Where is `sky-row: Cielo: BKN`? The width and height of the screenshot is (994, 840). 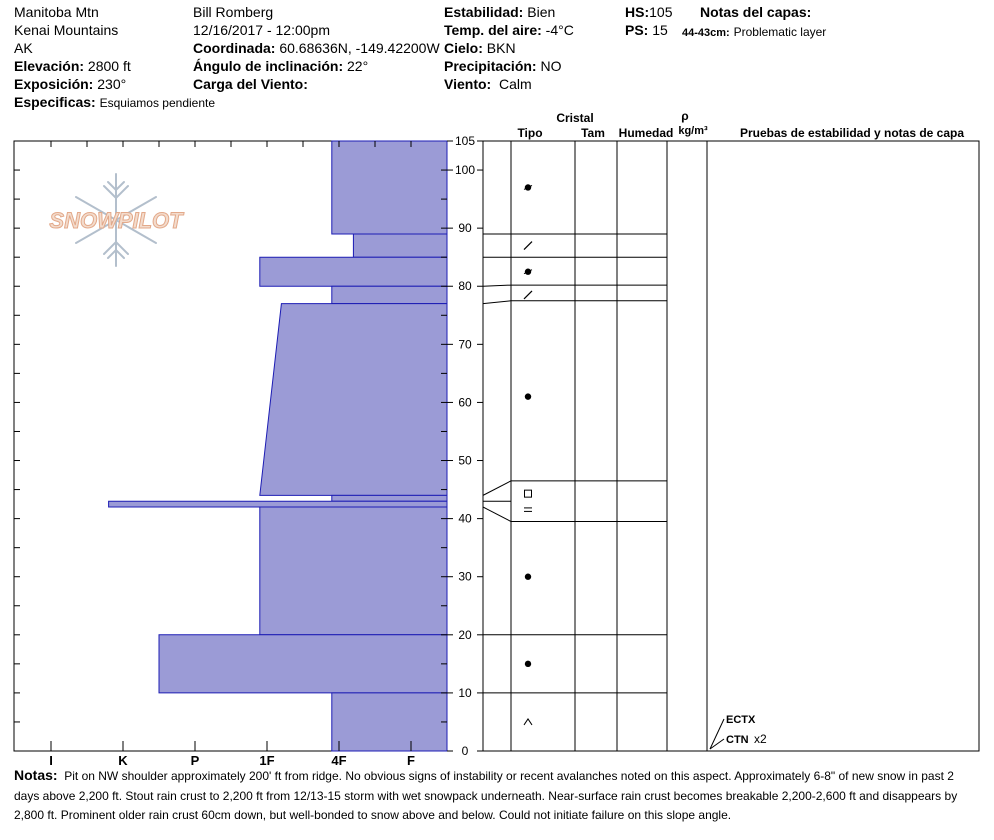 sky-row: Cielo: BKN is located at coordinates (480, 48).